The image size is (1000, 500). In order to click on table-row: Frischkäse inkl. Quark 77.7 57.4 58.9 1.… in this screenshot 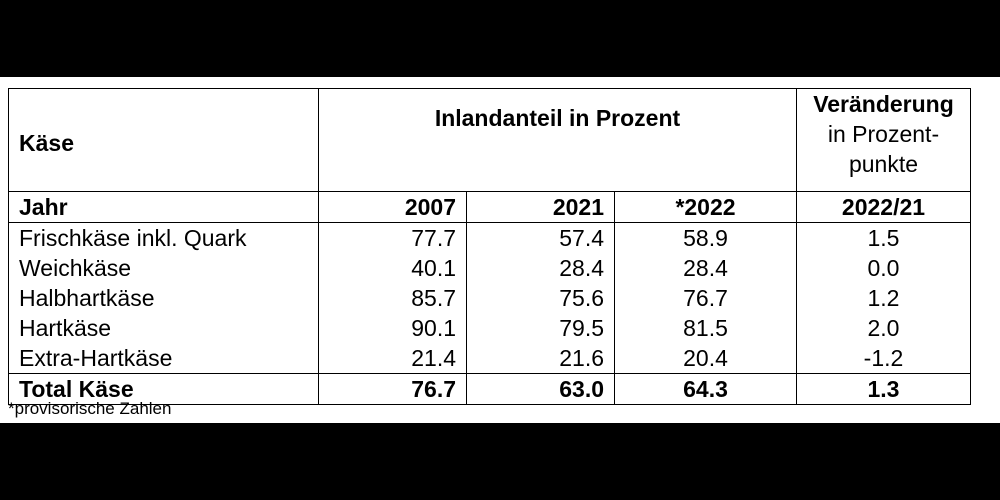, I will do `click(489, 237)`.